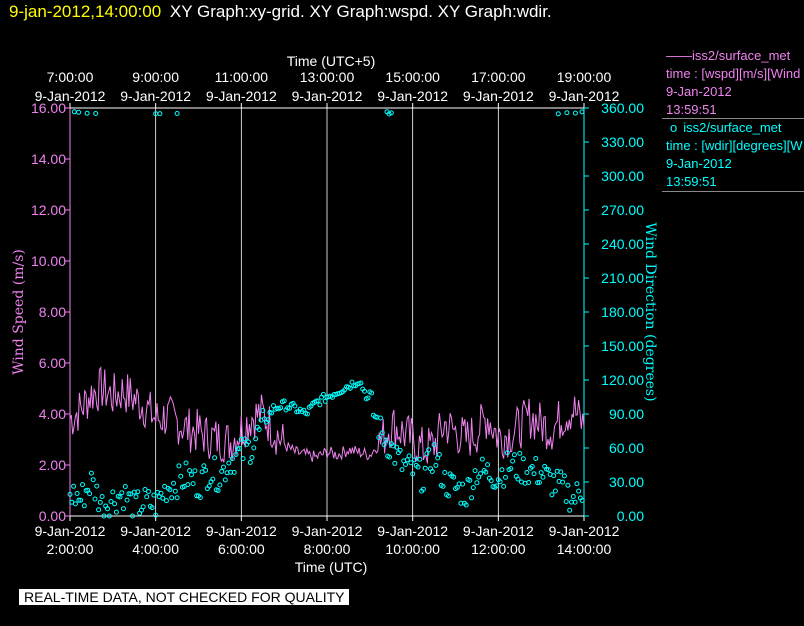  Describe the element at coordinates (412, 549) in the screenshot. I see `bottom-tick-time: 10:00:00` at that location.